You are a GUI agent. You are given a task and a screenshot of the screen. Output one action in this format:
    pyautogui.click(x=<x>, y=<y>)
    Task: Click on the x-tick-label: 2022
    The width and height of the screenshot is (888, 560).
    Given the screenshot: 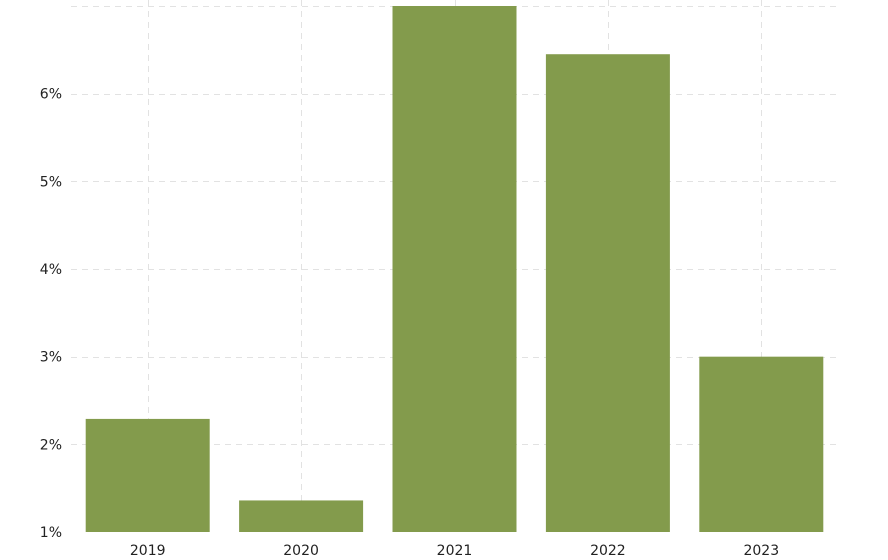 What is the action you would take?
    pyautogui.click(x=608, y=551)
    